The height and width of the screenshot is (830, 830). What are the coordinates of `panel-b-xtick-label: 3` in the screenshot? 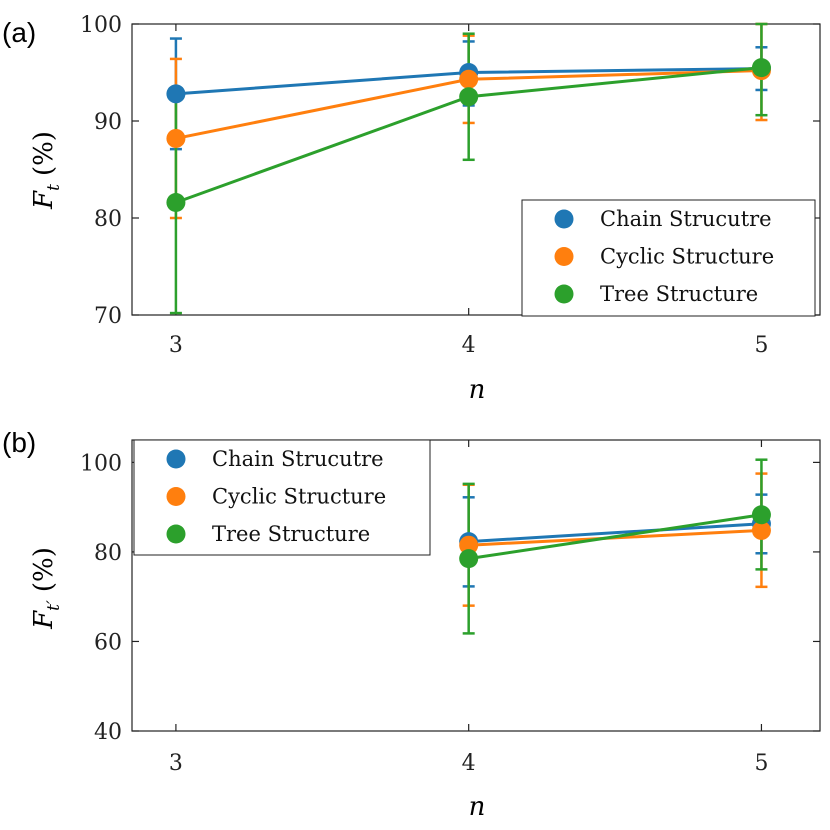 It's located at (176, 763).